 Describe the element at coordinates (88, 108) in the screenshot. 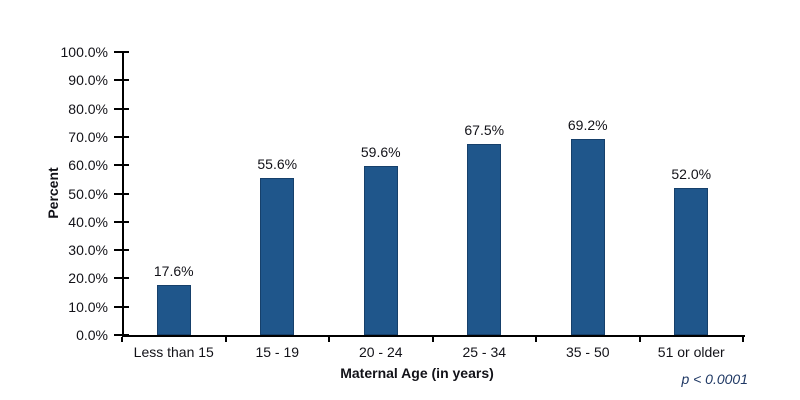

I see `y-tick-label: 80.0%` at that location.